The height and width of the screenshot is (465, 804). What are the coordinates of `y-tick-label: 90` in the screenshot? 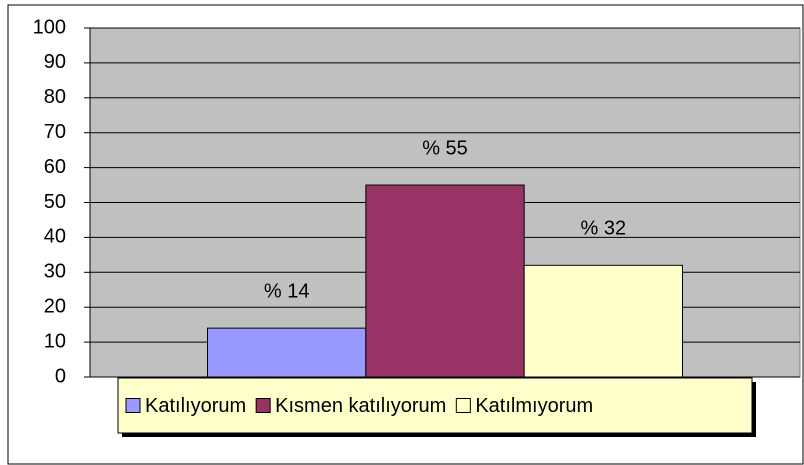 It's located at (55, 62).